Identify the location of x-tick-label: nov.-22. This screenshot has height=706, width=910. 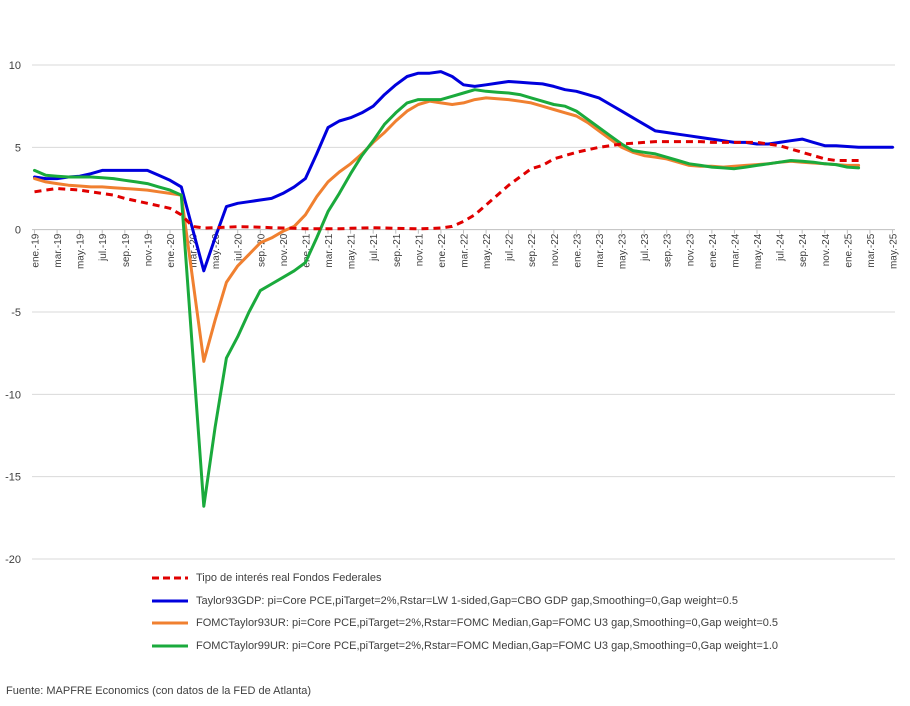
(555, 249).